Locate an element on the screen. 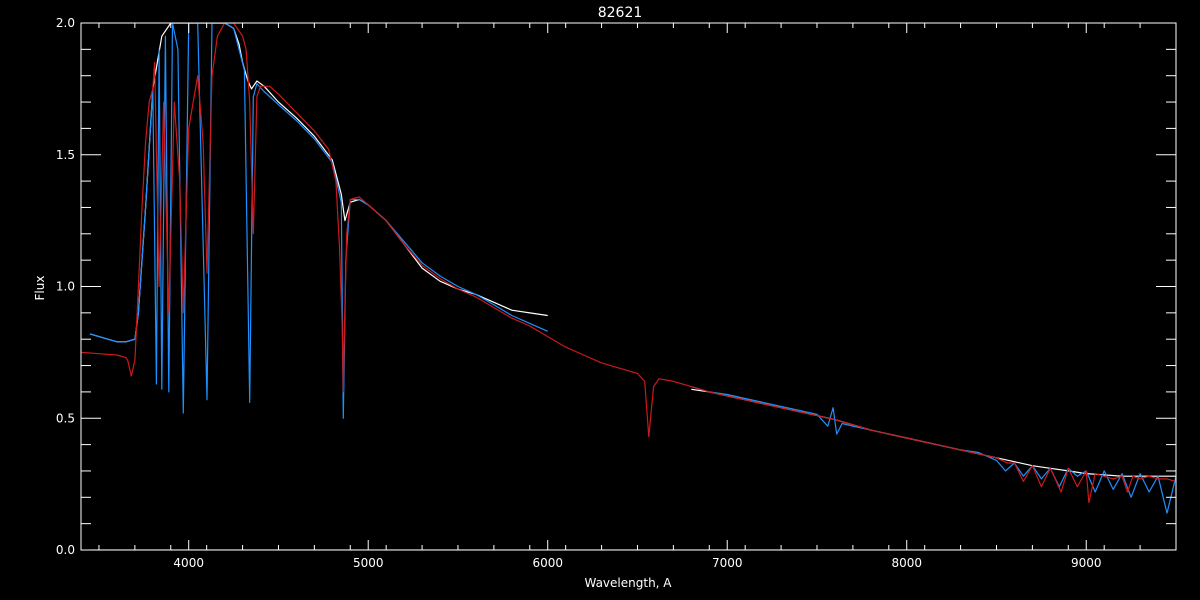 This screenshot has height=600, width=1200. y-tick-label: 1.0 is located at coordinates (65, 287).